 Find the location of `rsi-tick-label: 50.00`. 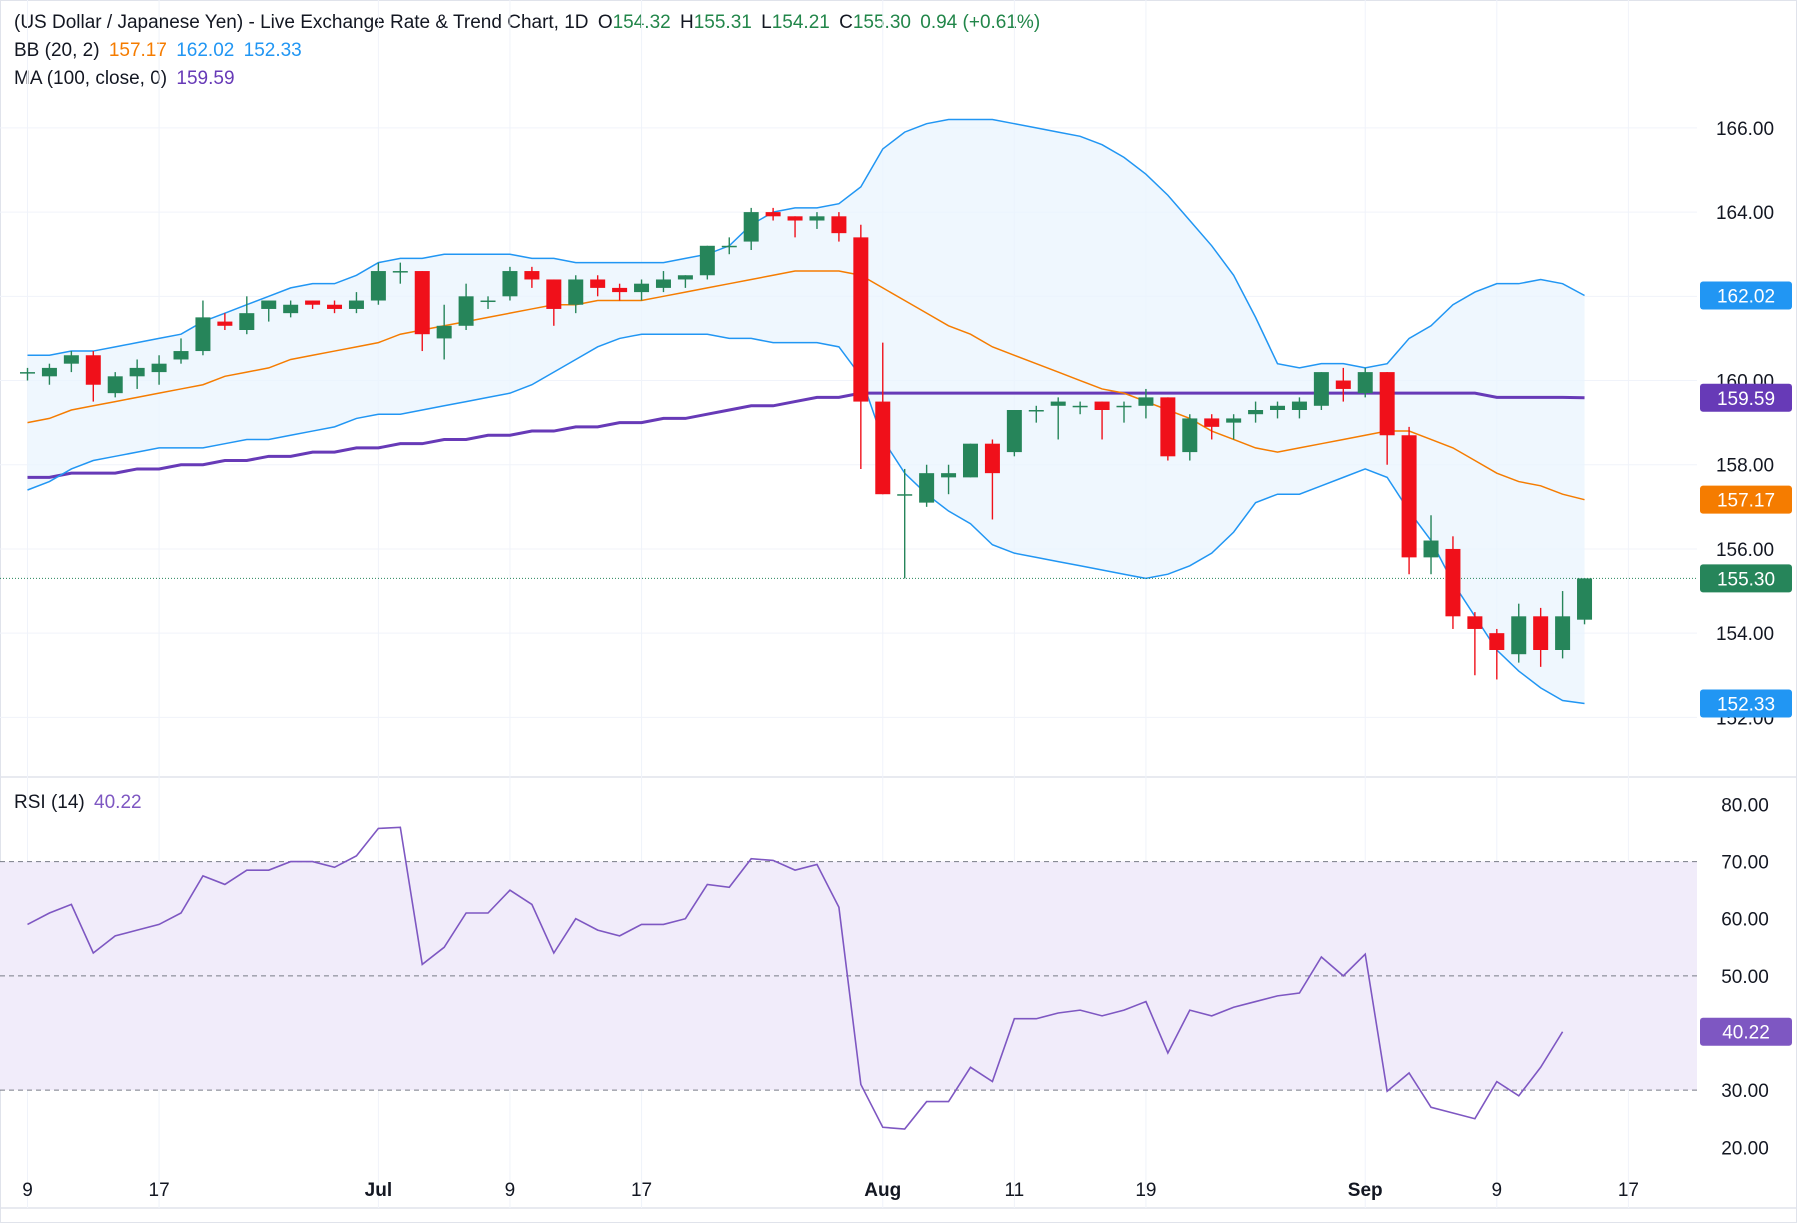

rsi-tick-label: 50.00 is located at coordinates (1745, 977).